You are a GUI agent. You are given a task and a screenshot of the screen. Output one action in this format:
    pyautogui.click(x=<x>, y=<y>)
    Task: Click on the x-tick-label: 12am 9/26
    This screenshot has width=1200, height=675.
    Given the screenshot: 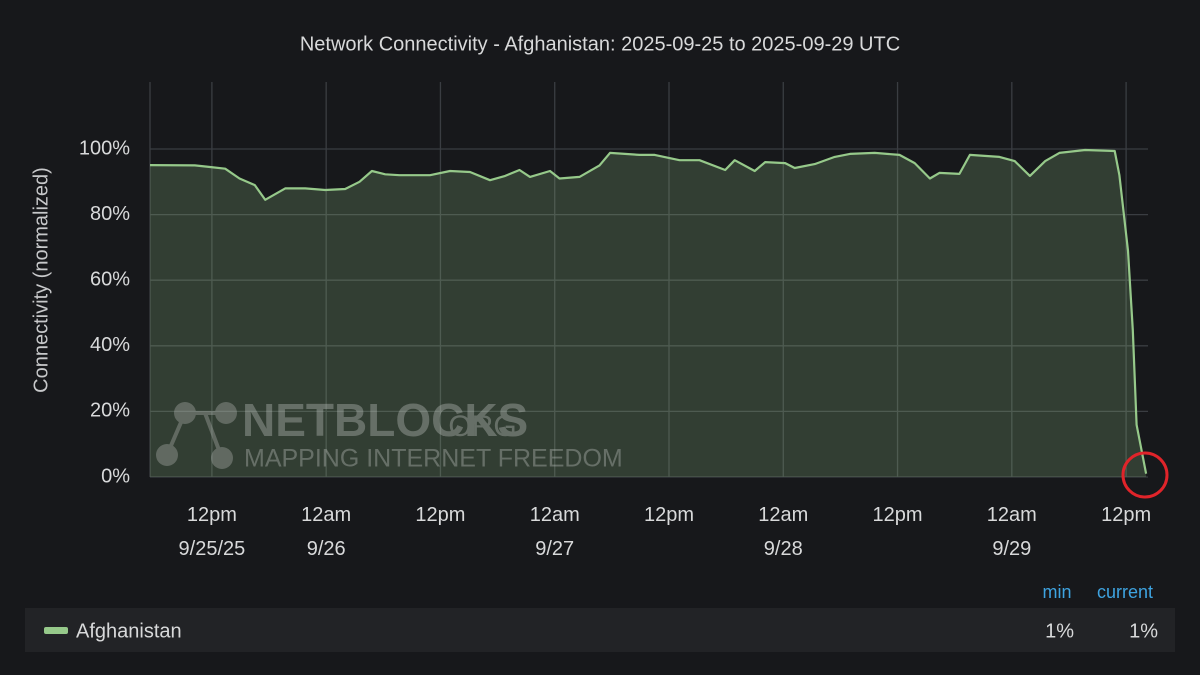 What is the action you would take?
    pyautogui.click(x=326, y=532)
    